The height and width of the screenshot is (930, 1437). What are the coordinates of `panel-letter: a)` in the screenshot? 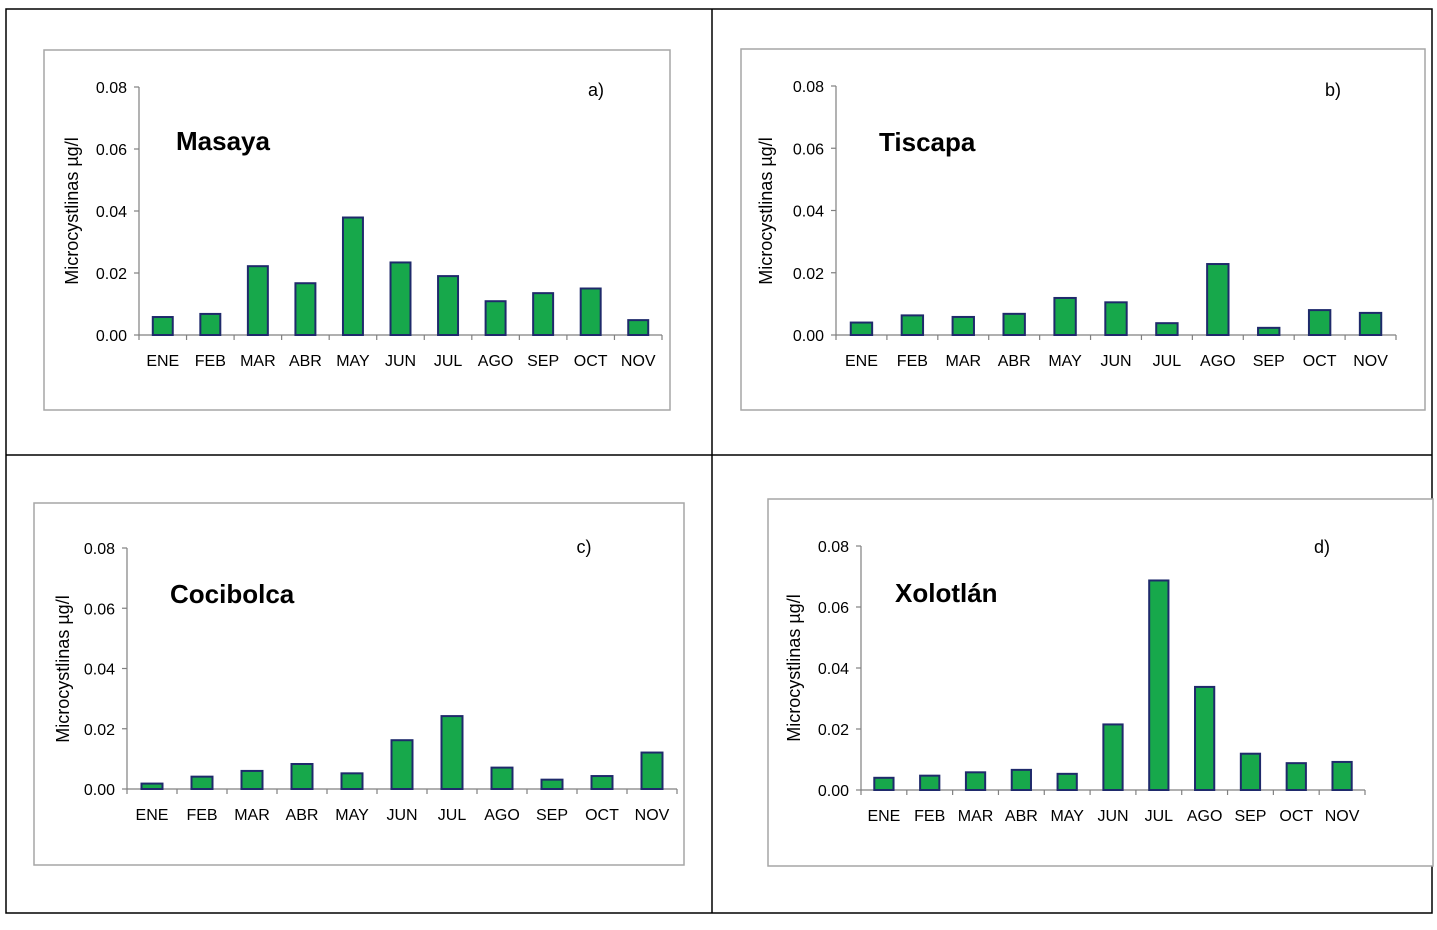 It's located at (596, 90).